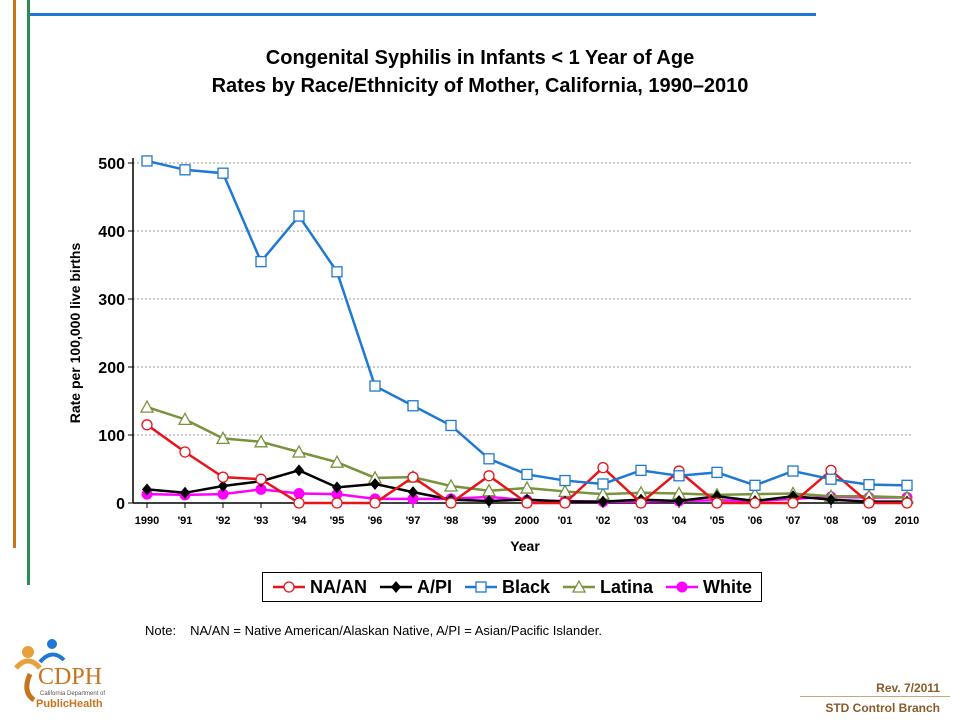  What do you see at coordinates (261, 521) in the screenshot?
I see `x-tick-label: '93` at bounding box center [261, 521].